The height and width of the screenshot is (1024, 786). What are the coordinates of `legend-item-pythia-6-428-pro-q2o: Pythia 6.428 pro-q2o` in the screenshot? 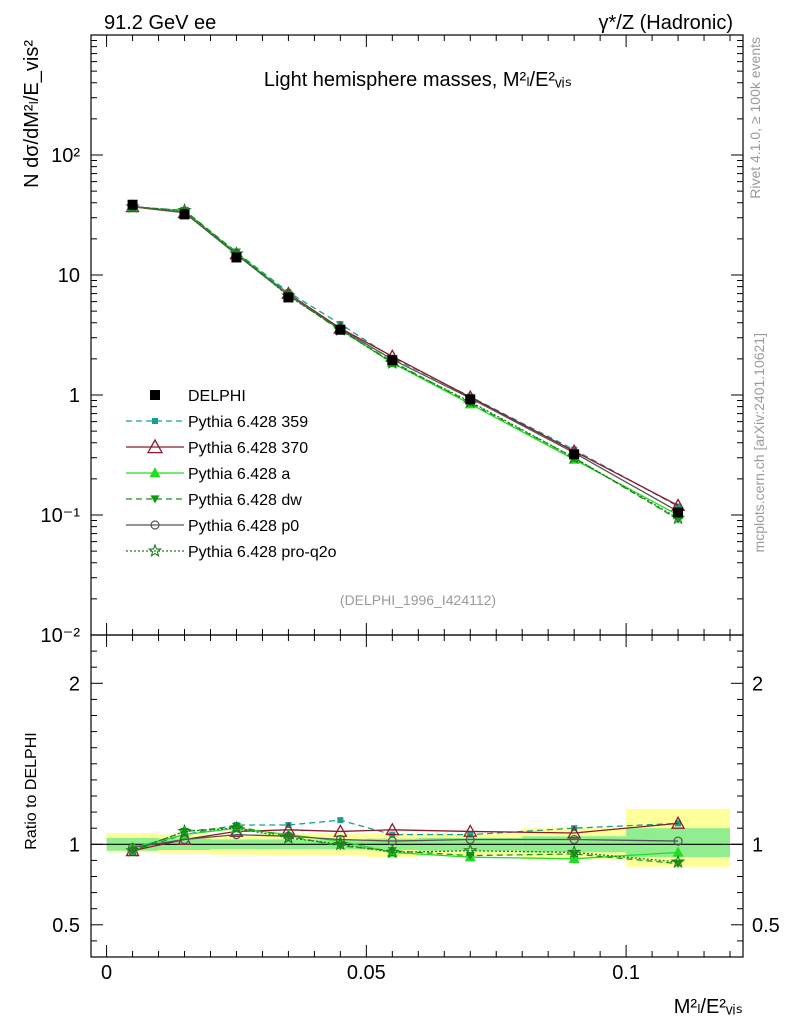 It's located at (231, 552).